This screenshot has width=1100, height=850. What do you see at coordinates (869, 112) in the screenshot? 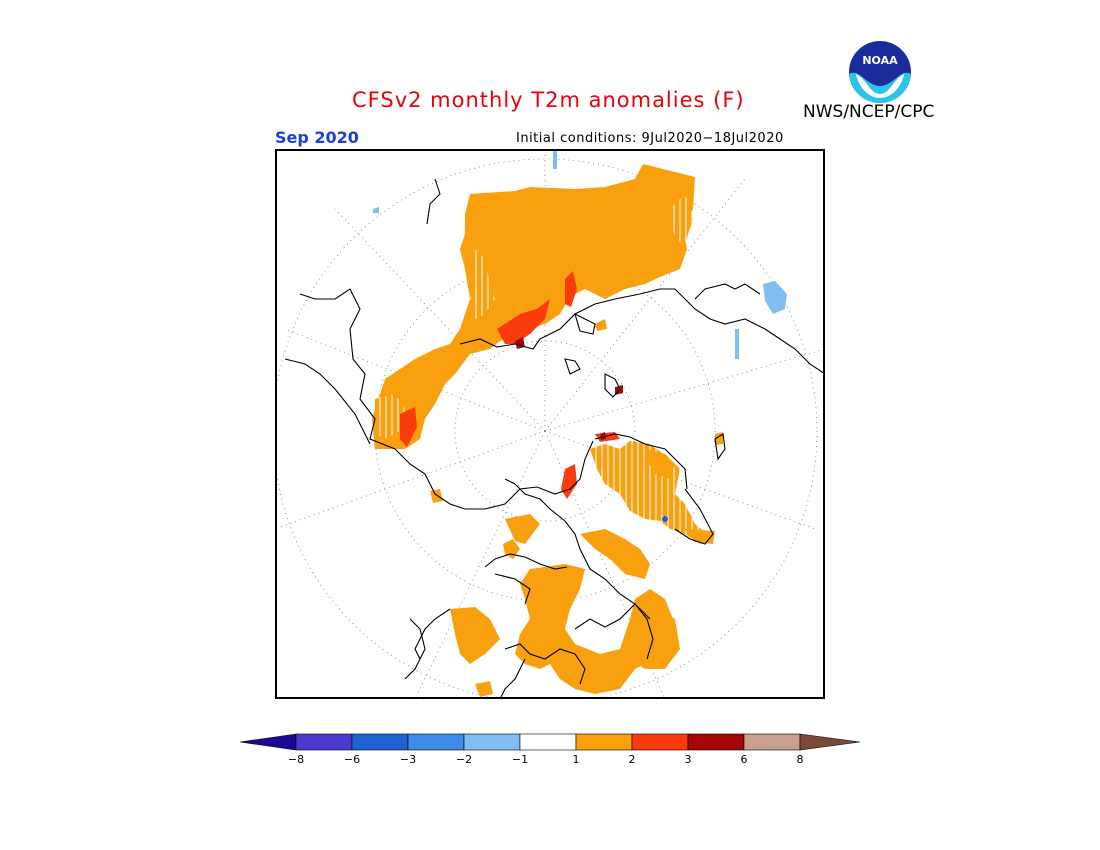
I see `agency-label: NWS/NCEP/CPC` at bounding box center [869, 112].